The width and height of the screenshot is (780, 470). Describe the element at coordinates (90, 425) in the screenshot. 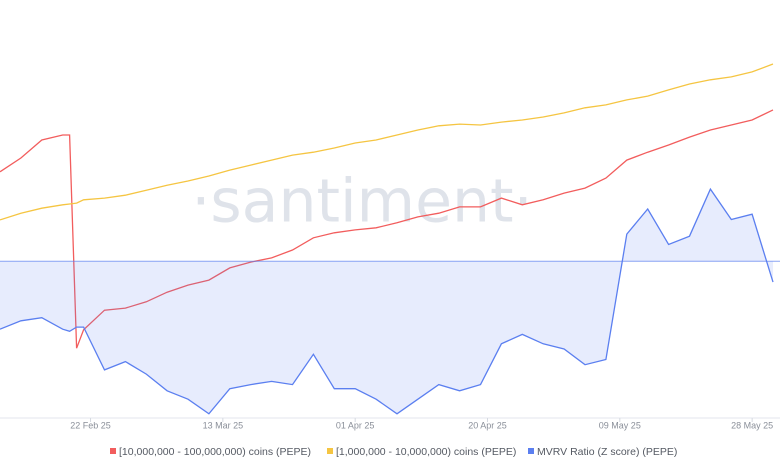

I see `x-tick-label: 22 Feb 25` at that location.